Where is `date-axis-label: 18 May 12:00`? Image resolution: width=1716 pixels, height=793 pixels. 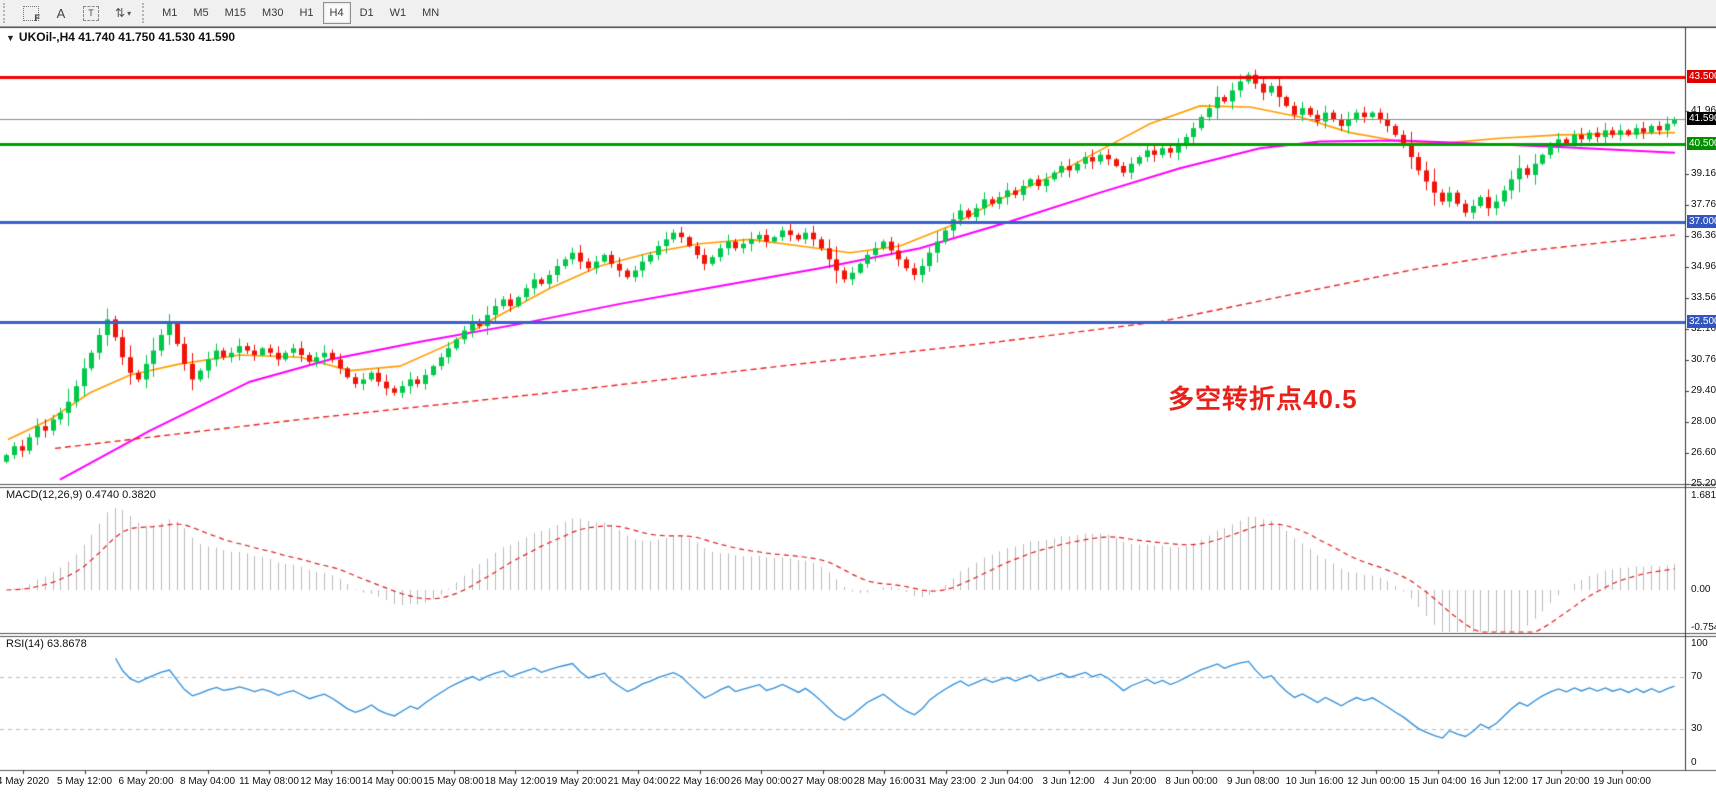 date-axis-label: 18 May 12:00 is located at coordinates (515, 781).